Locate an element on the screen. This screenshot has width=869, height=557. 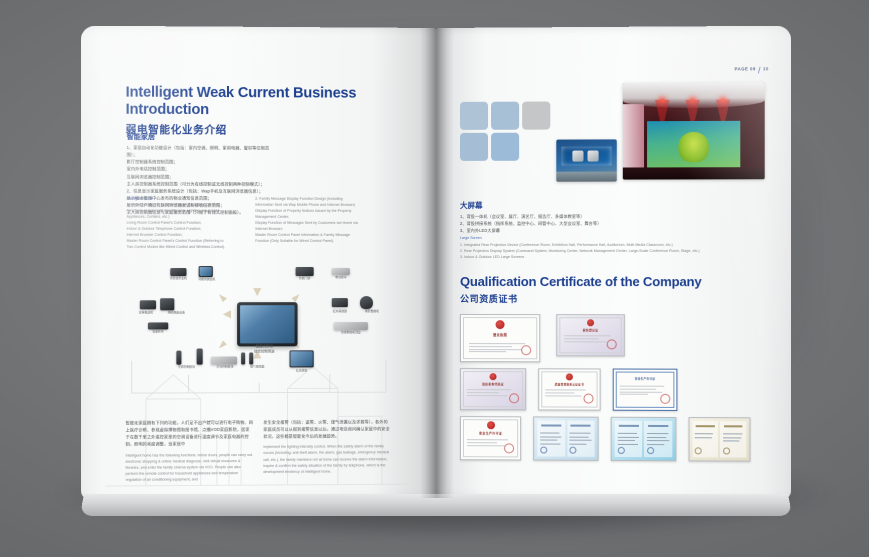
large-screen-heading-cn: 大屏幕 is located at coordinates (471, 205).